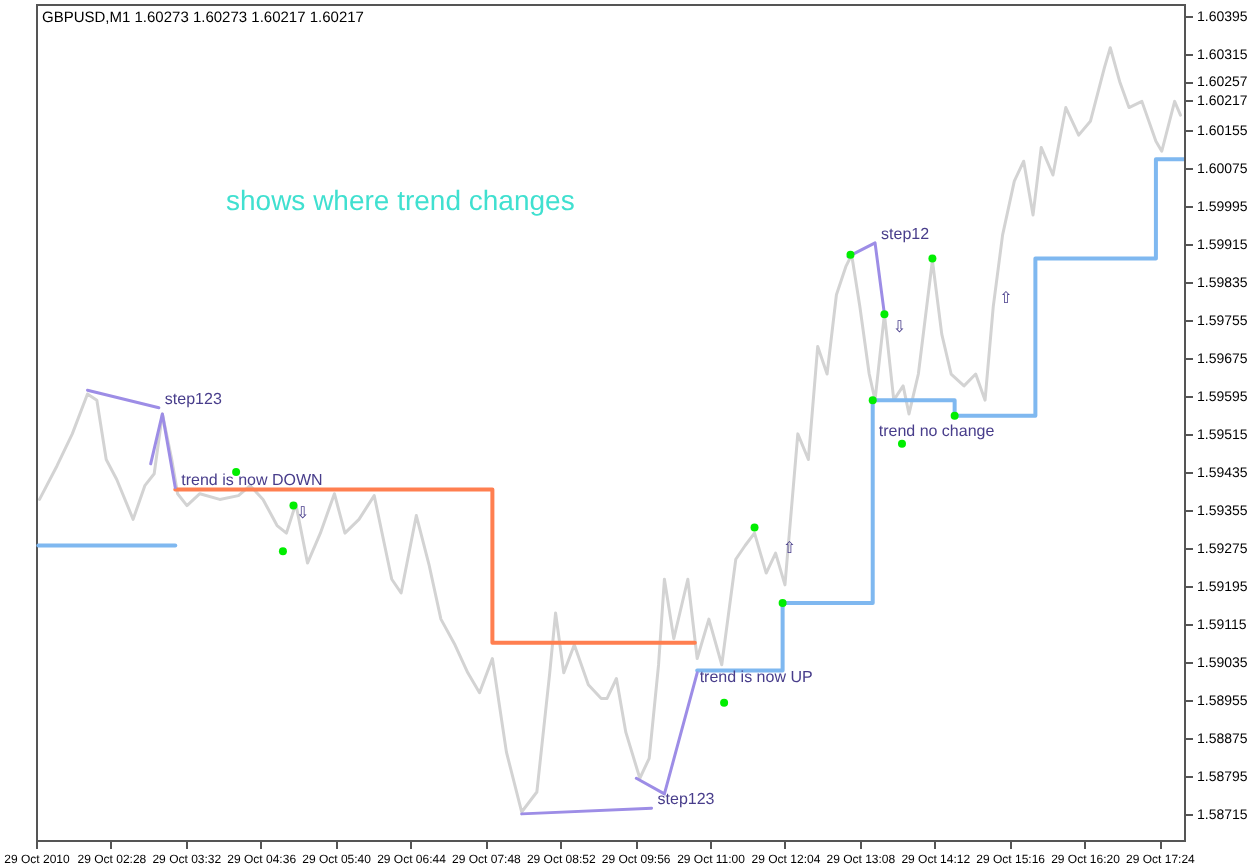  I want to click on text: shows where trend changes, so click(400, 200).